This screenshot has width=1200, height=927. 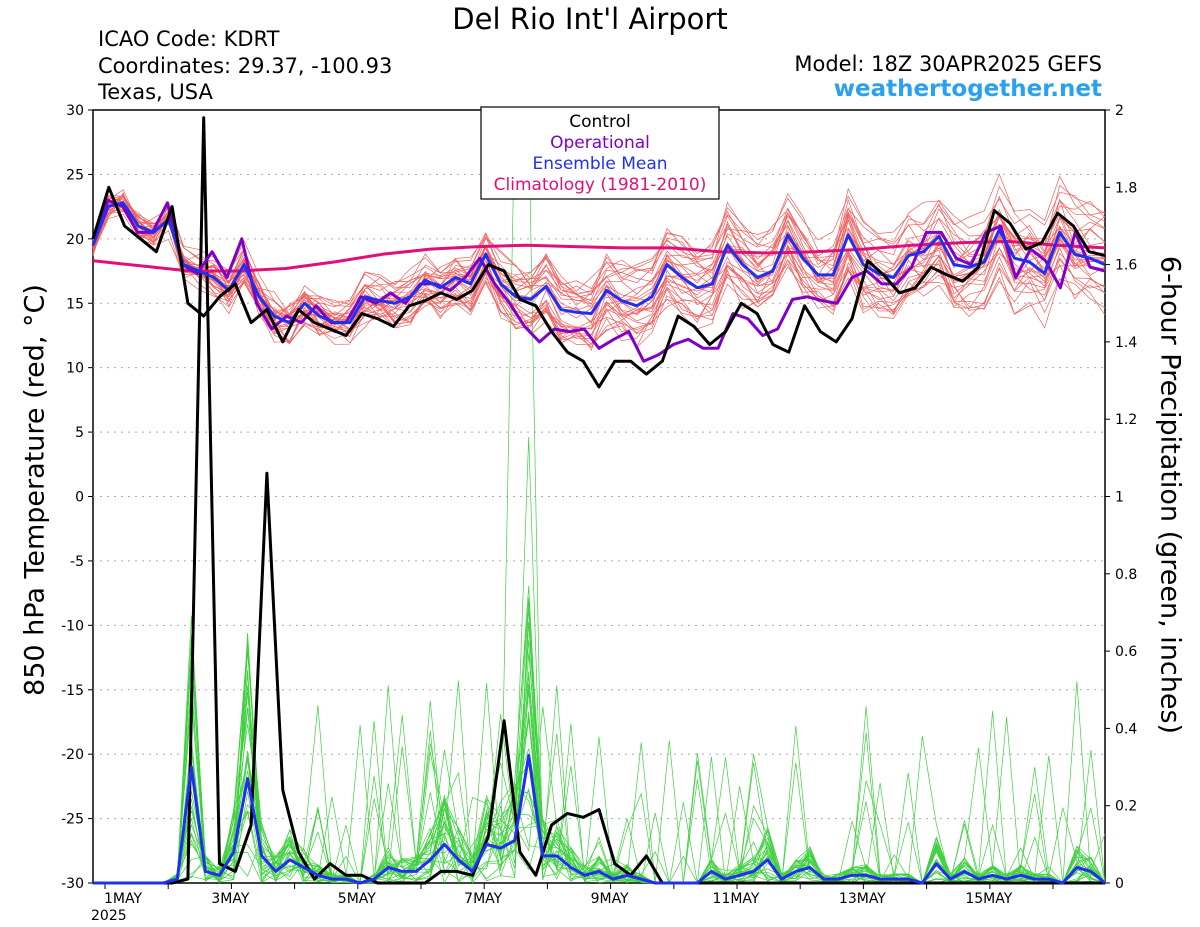 I want to click on climatology-temperature-line, so click(x=599, y=256).